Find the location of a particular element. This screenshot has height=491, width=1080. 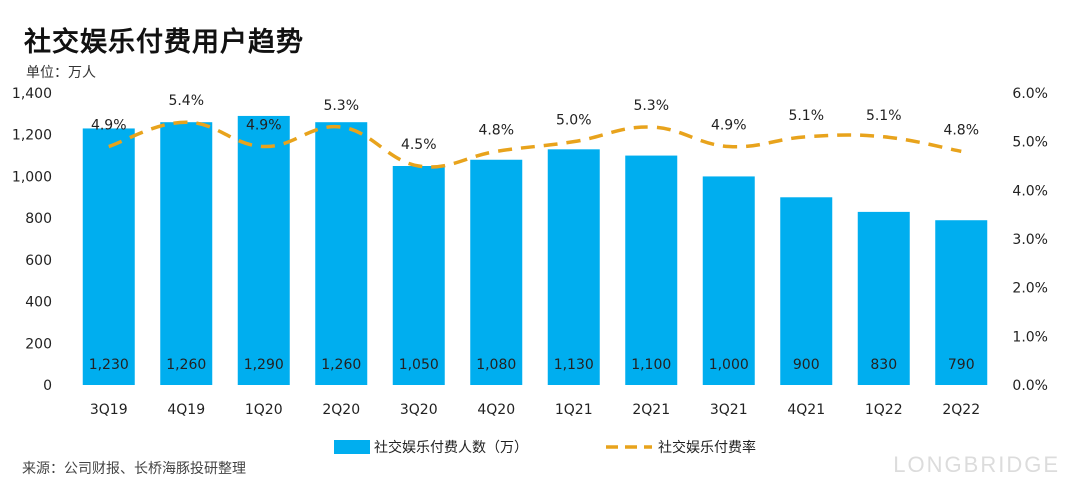

legend-bar-swatch is located at coordinates (352, 447).